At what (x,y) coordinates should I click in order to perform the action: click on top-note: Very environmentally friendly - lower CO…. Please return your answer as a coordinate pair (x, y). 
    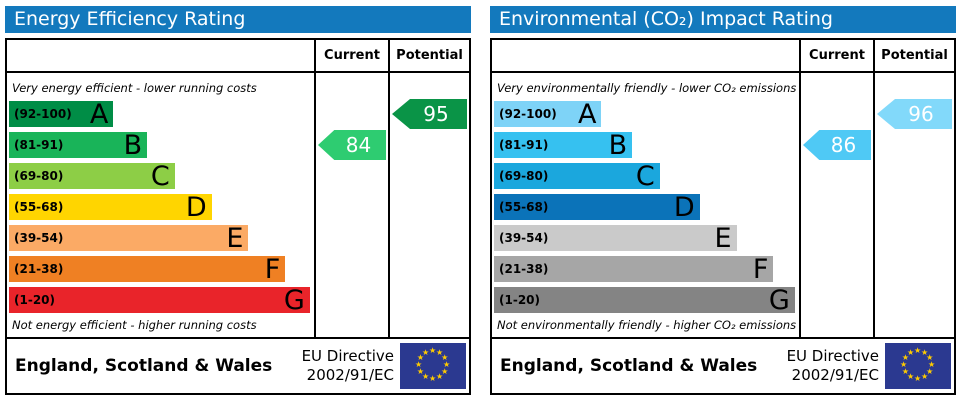
    Looking at the image, I should click on (647, 88).